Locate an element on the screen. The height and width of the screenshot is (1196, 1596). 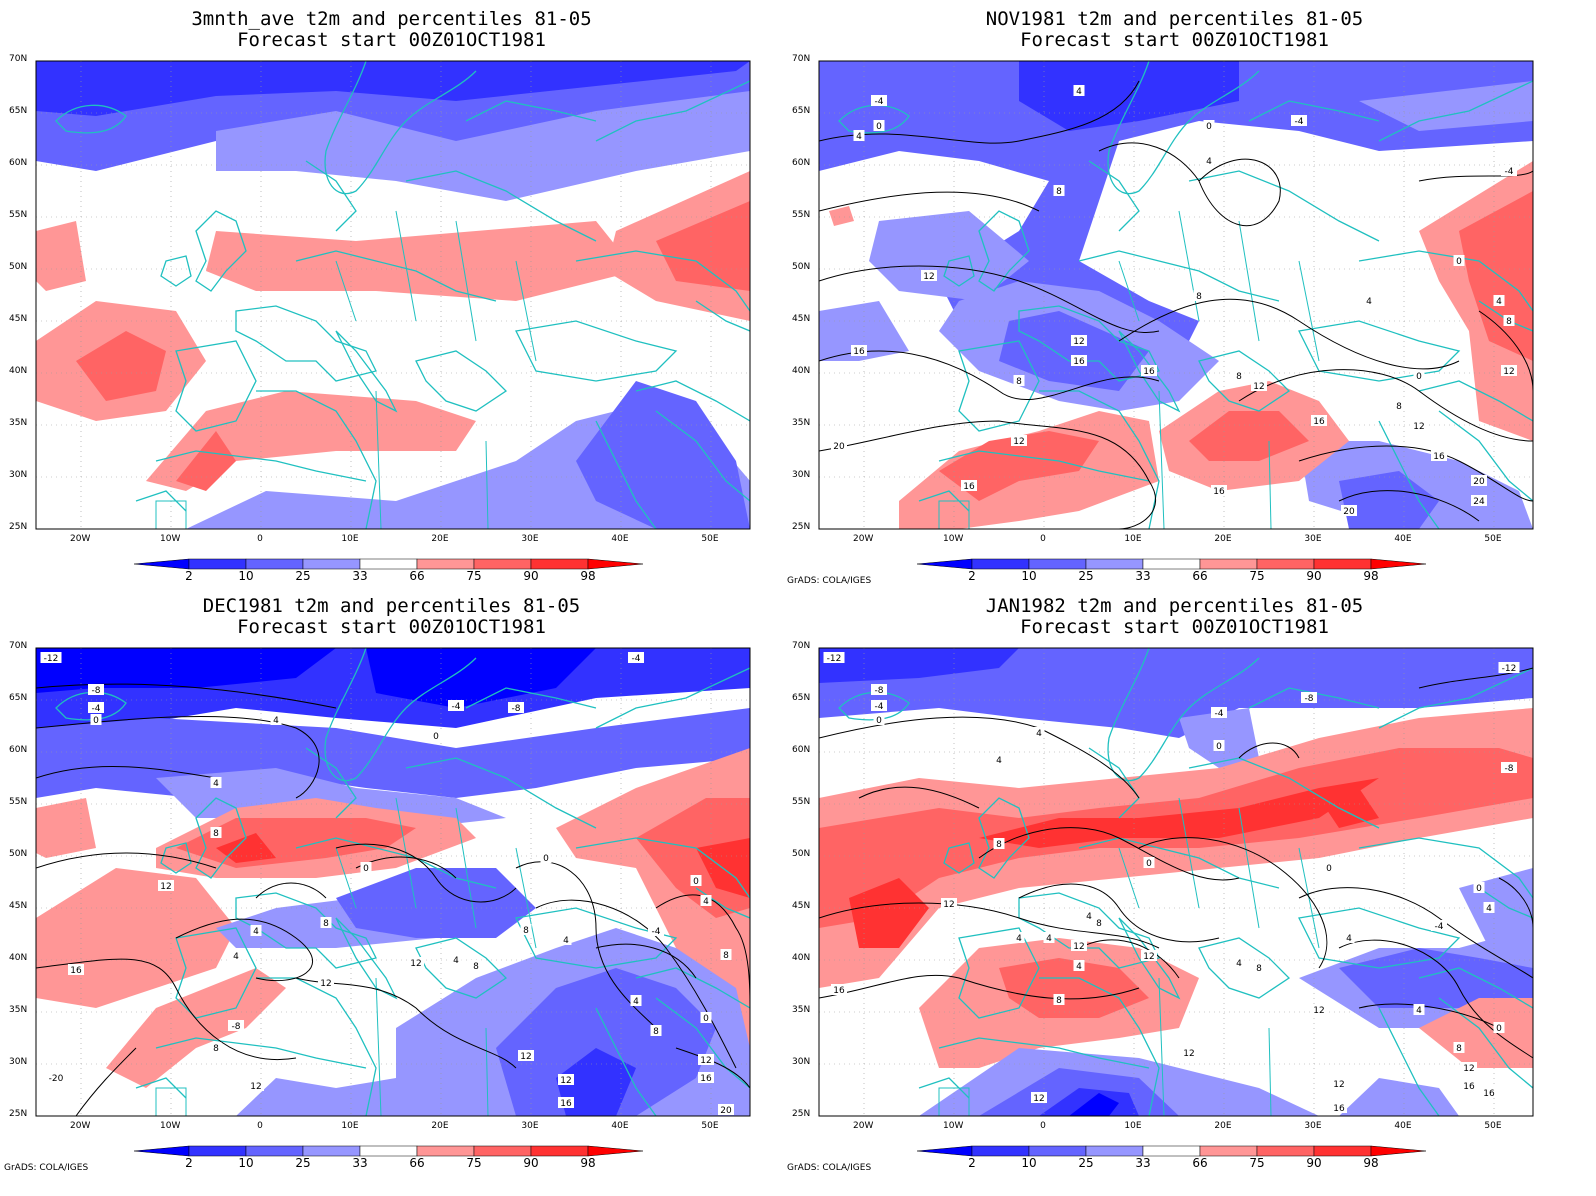
contour-label: 24 is located at coordinates (1479, 502).